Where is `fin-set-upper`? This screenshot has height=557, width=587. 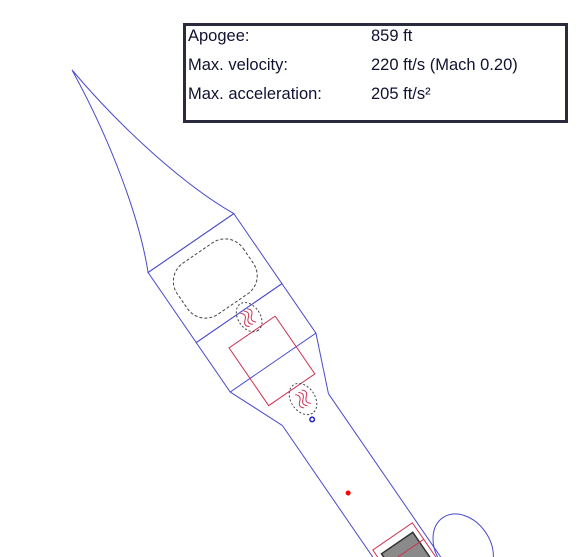 fin-set-upper is located at coordinates (463, 529).